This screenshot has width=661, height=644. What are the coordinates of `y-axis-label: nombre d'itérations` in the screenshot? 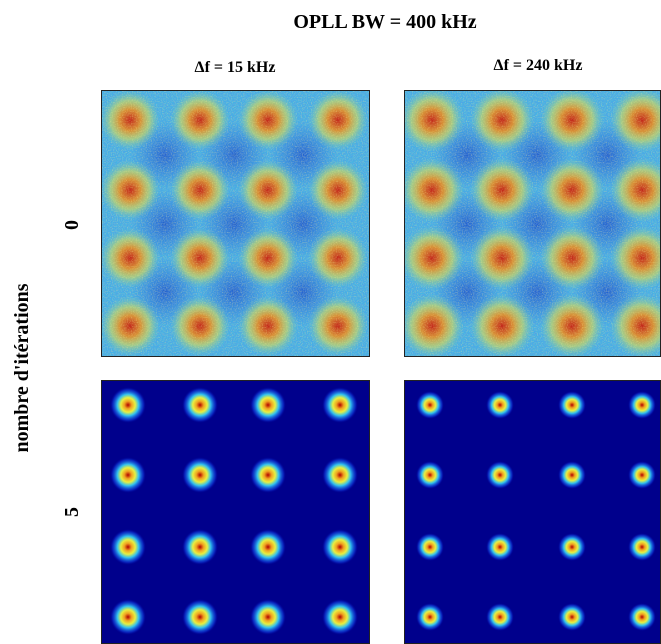 It's located at (22, 367).